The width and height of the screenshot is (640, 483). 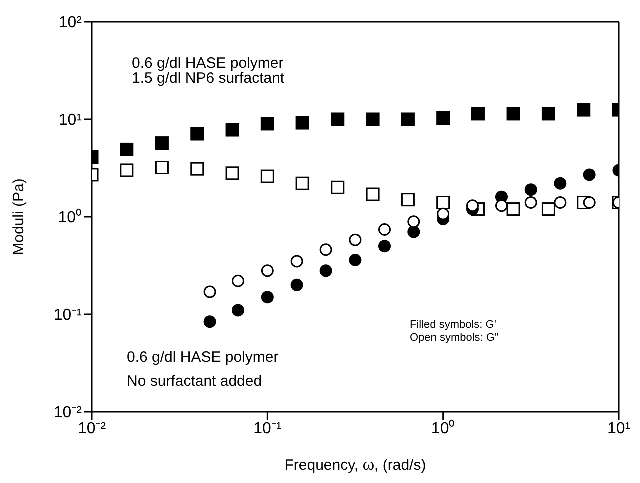 What do you see at coordinates (454, 338) in the screenshot?
I see `annotation: Open symbols: G"` at bounding box center [454, 338].